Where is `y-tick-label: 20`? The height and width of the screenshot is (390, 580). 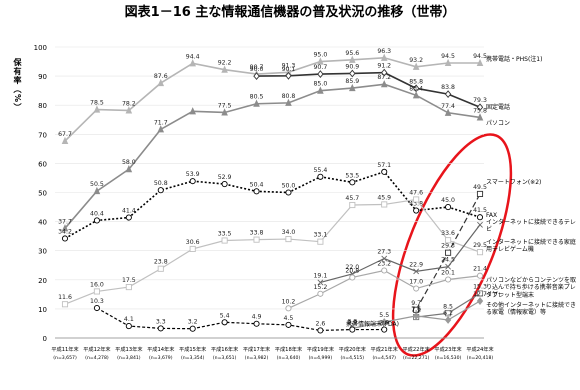 y-tick-label: 20 is located at coordinates (42, 281).